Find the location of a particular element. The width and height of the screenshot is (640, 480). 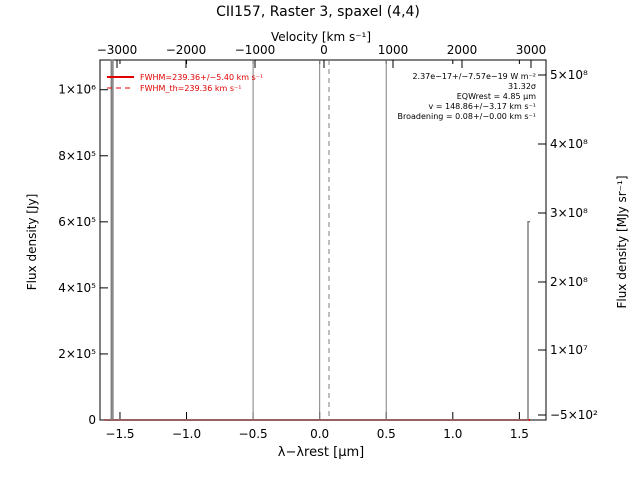

left-axis-tick-label: 8×10⁵ is located at coordinates (77, 156).